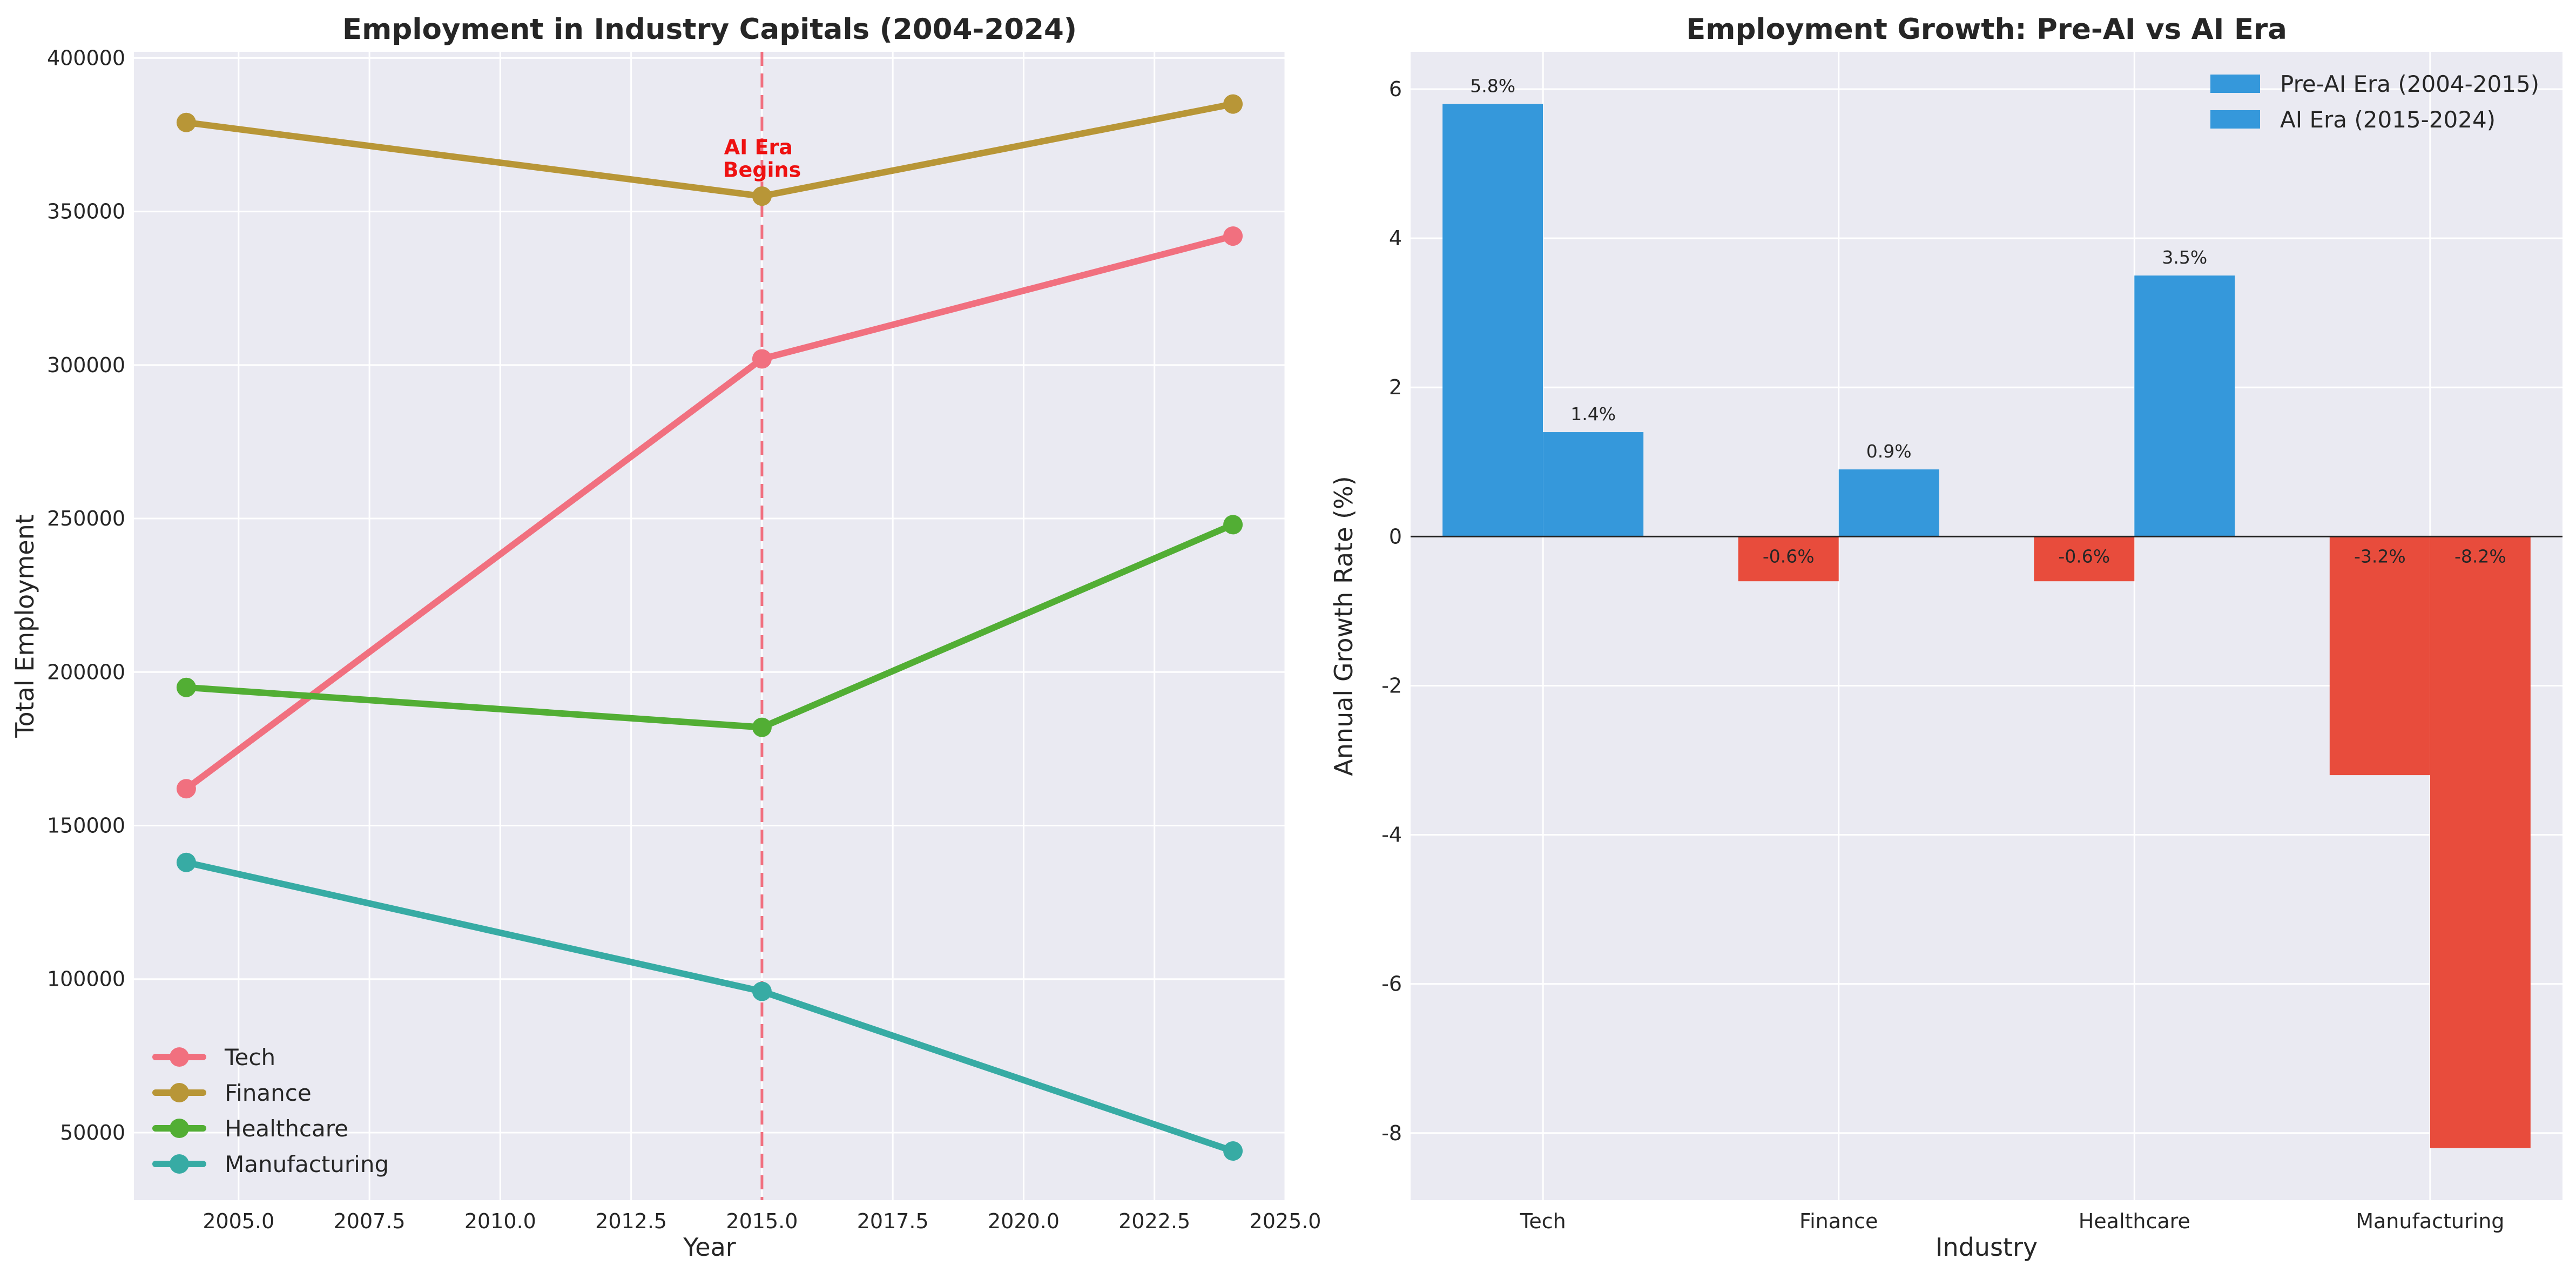  I want to click on legend-label: Tech, so click(249, 1057).